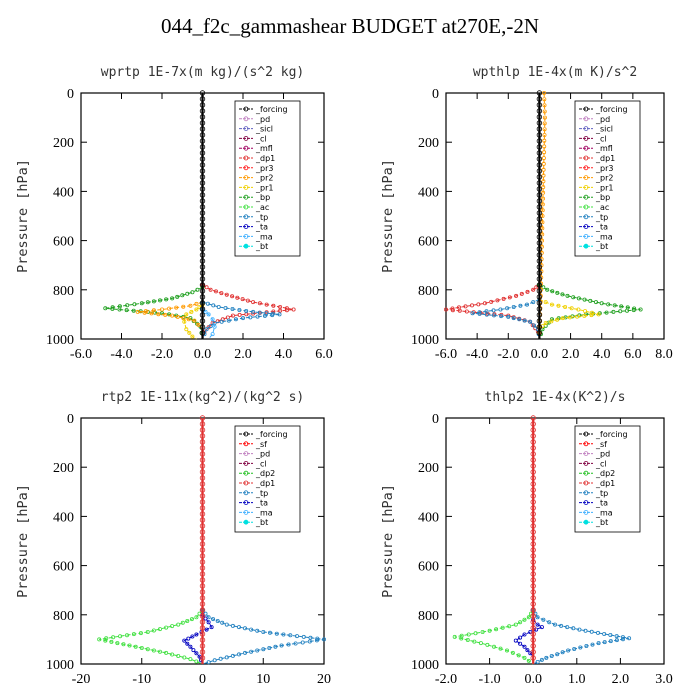  Describe the element at coordinates (261, 503) in the screenshot. I see `legend-label: _ta` at that location.